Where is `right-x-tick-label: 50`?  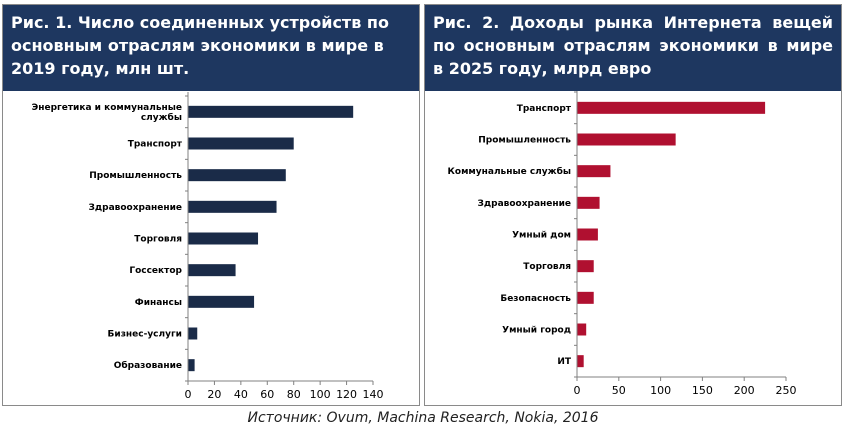
right-x-tick-label: 50 is located at coordinates (619, 390).